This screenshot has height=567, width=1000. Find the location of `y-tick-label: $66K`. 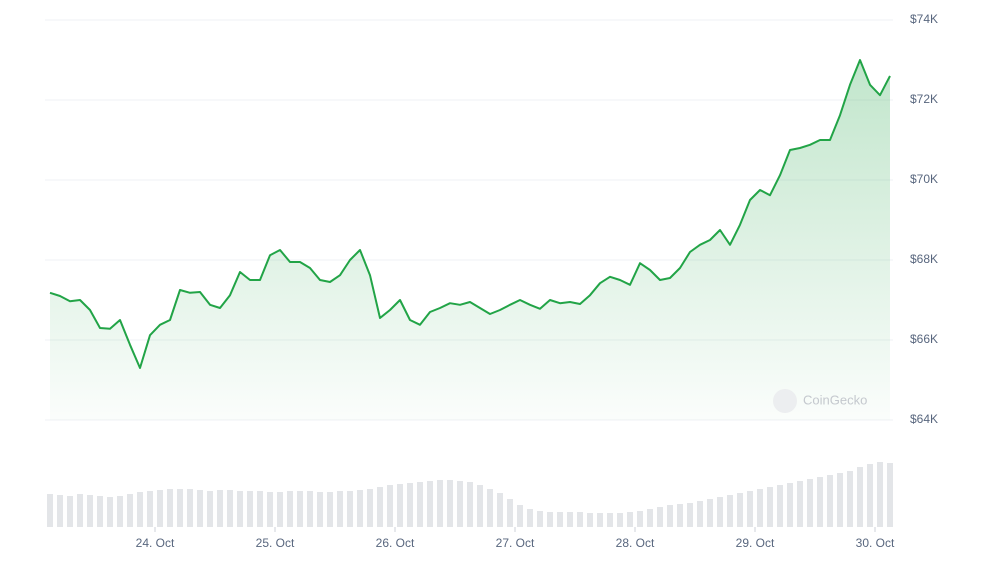

y-tick-label: $66K is located at coordinates (924, 339).